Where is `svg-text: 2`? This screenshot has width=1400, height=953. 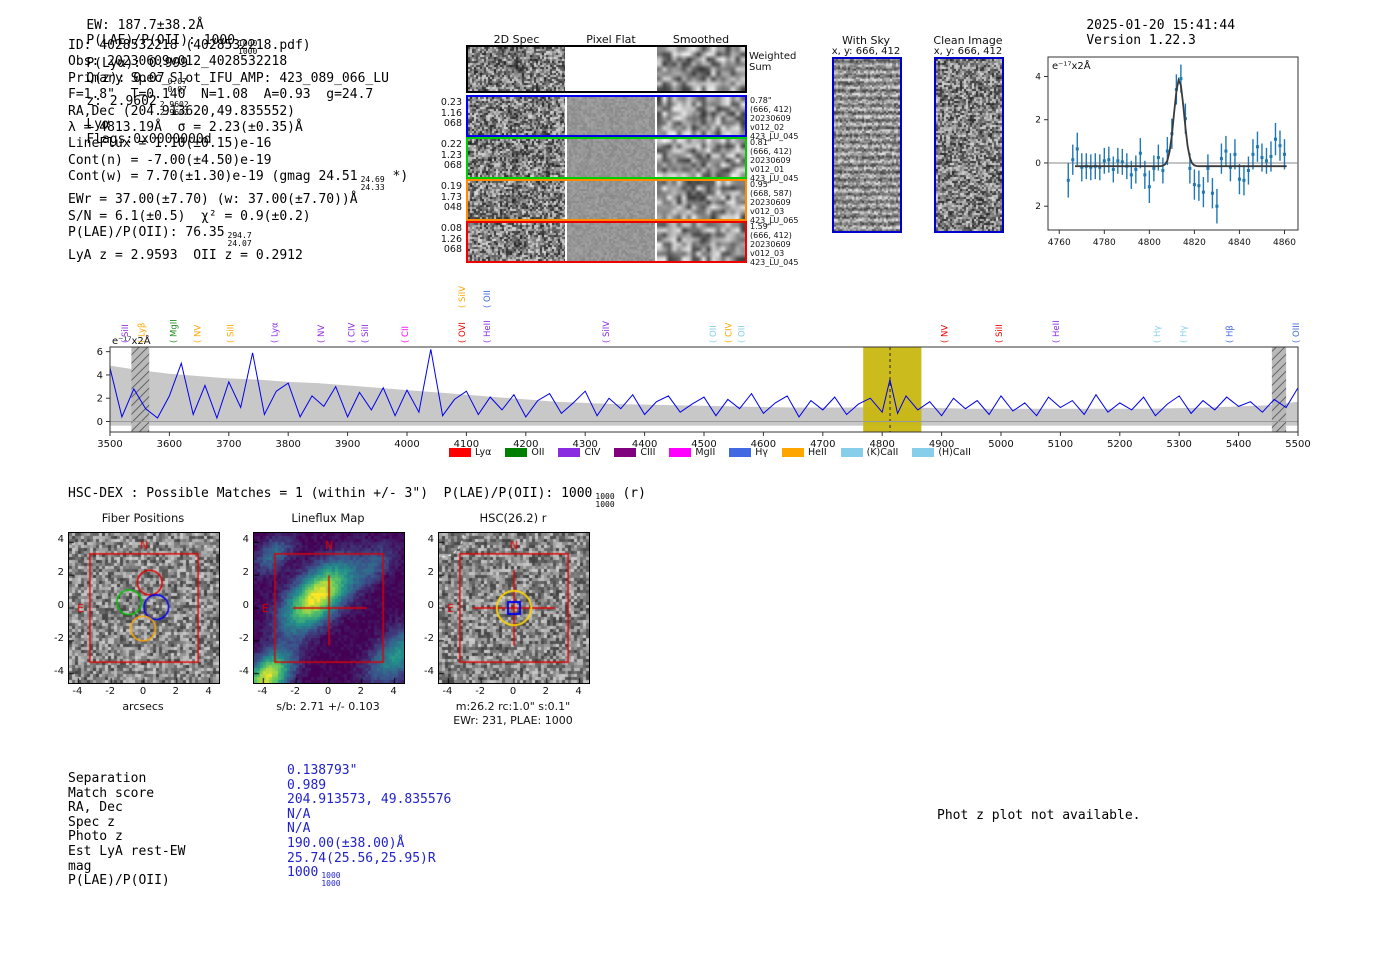 svg-text: 2 is located at coordinates (1038, 121).